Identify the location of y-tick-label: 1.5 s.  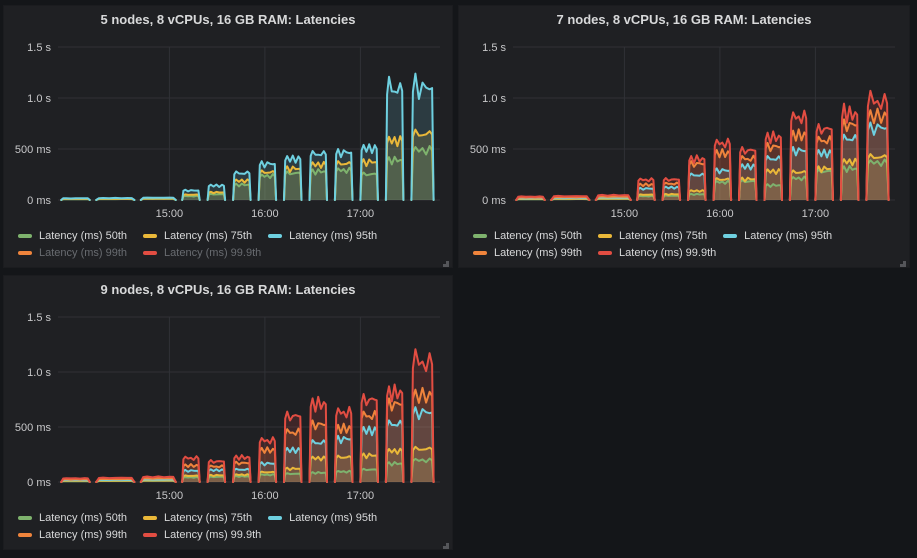
(39, 48).